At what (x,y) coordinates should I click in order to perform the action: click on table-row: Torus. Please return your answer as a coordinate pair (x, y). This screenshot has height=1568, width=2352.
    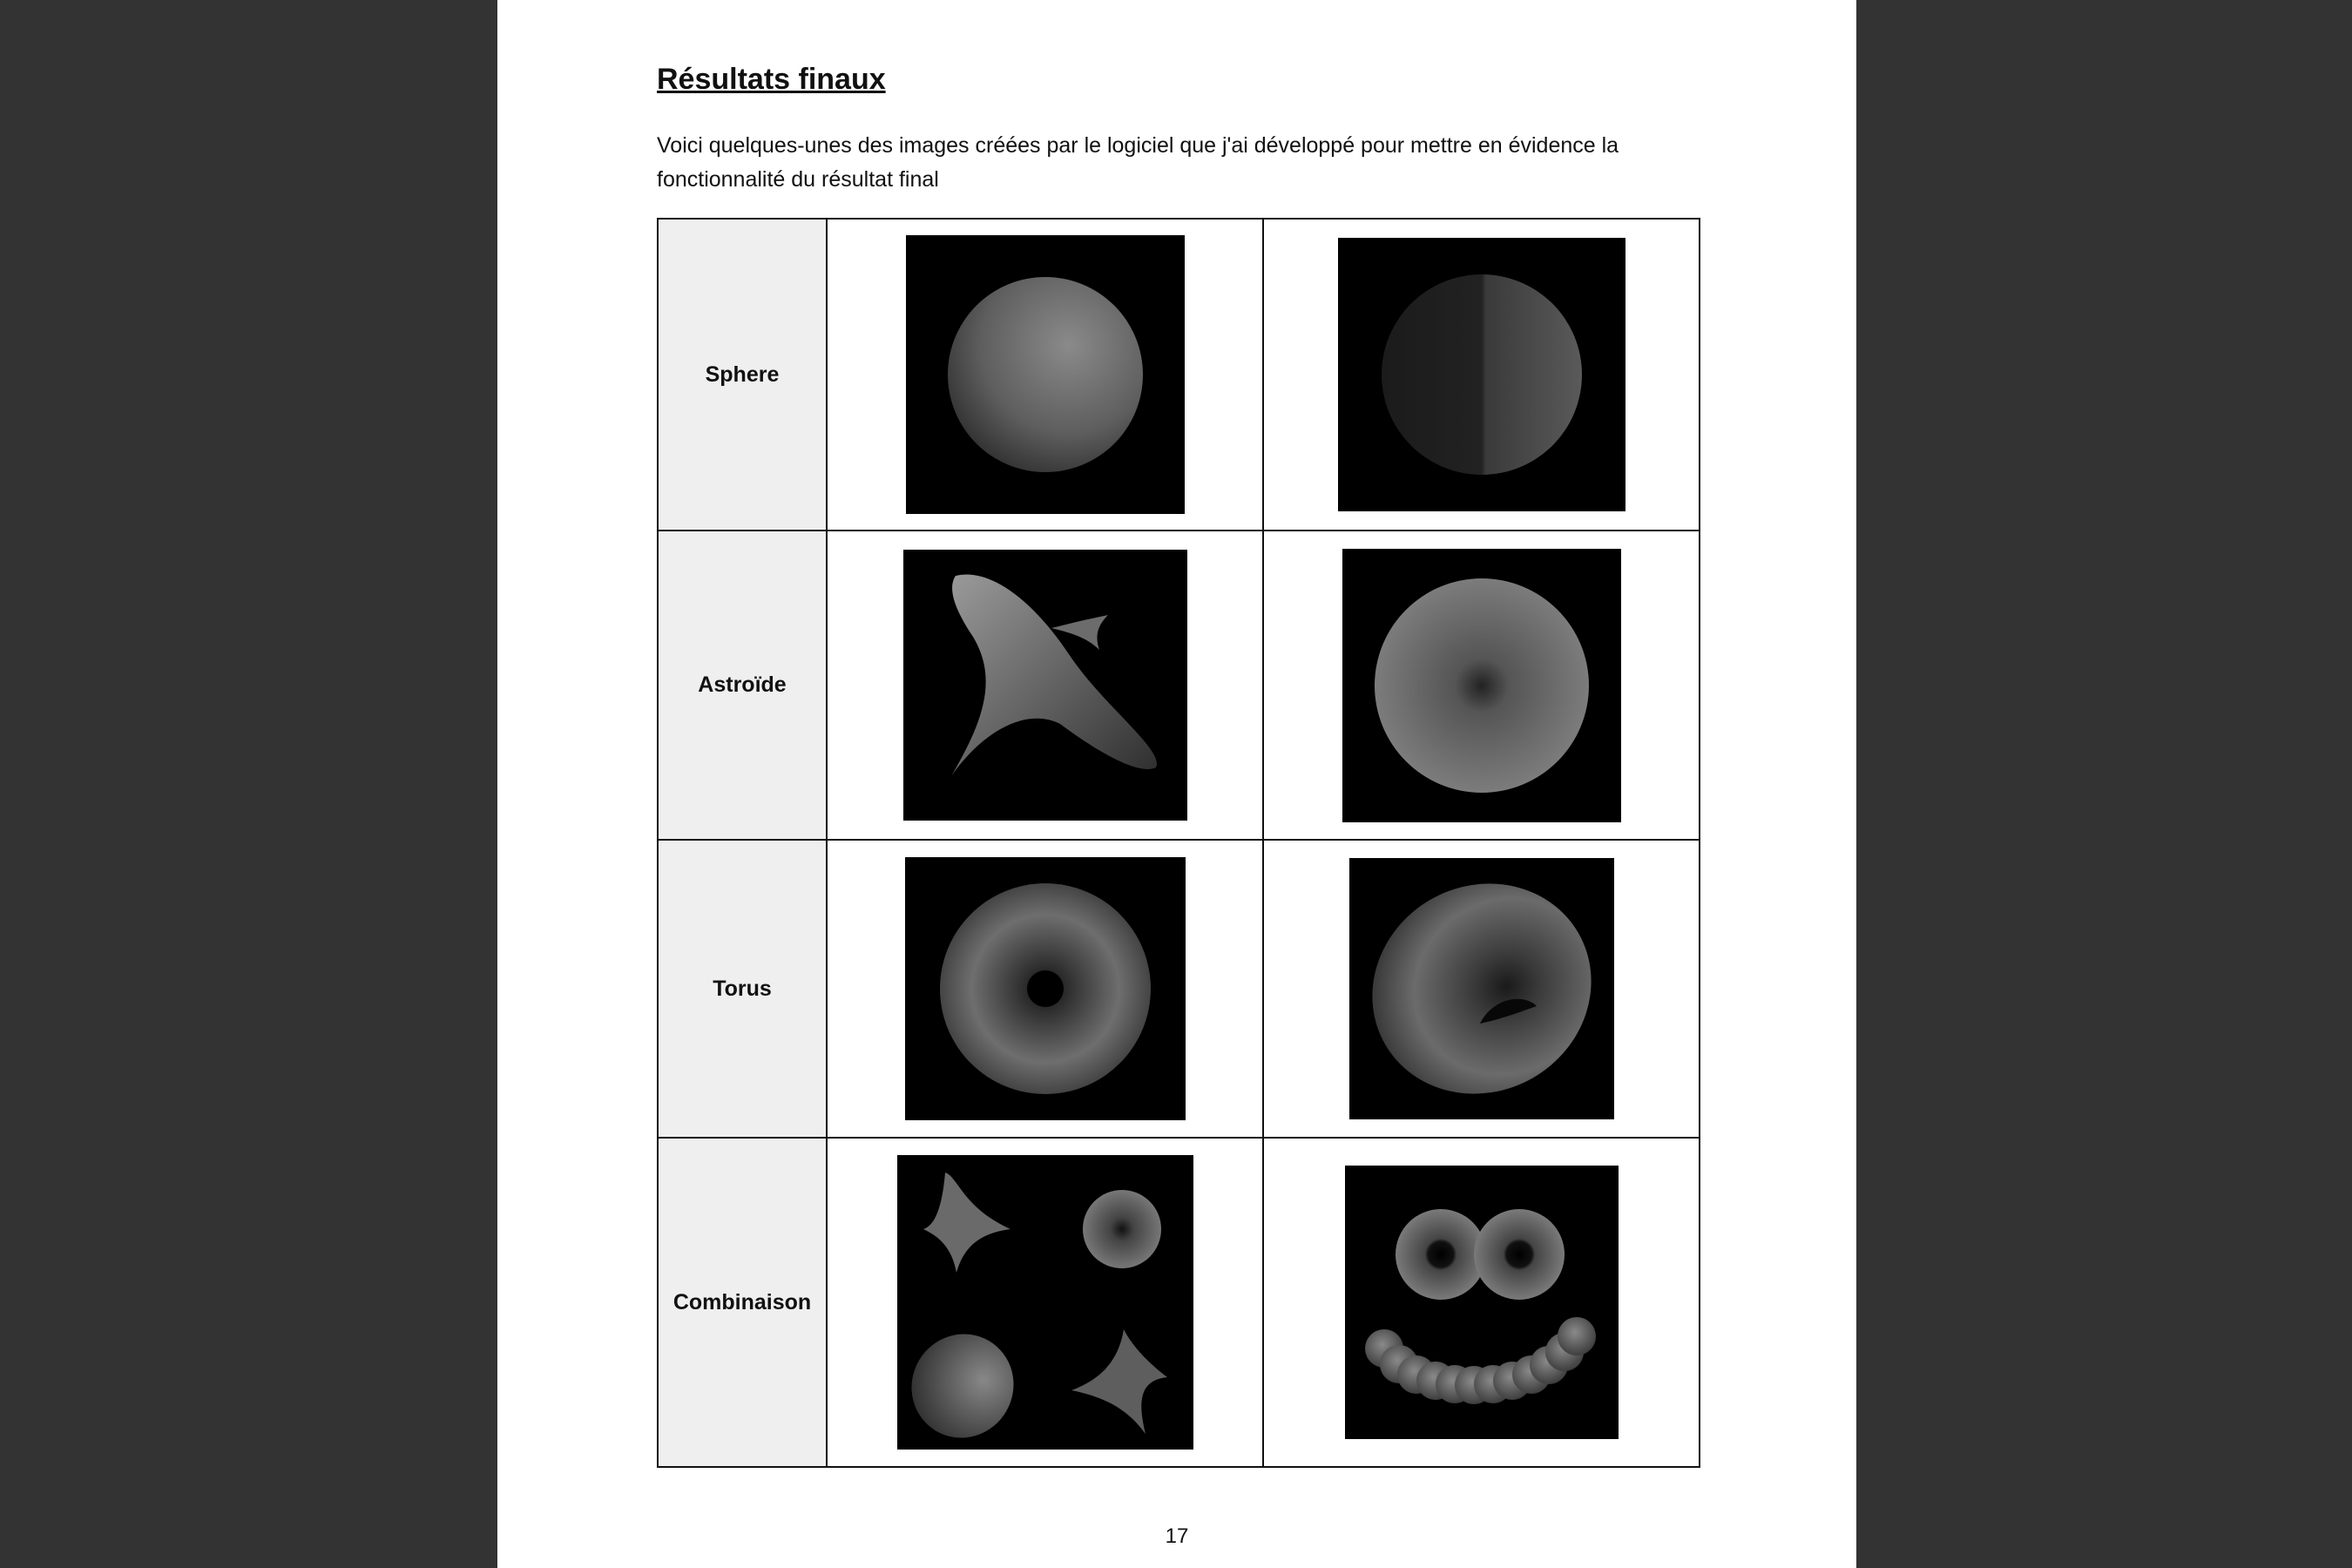
    Looking at the image, I should click on (1178, 989).